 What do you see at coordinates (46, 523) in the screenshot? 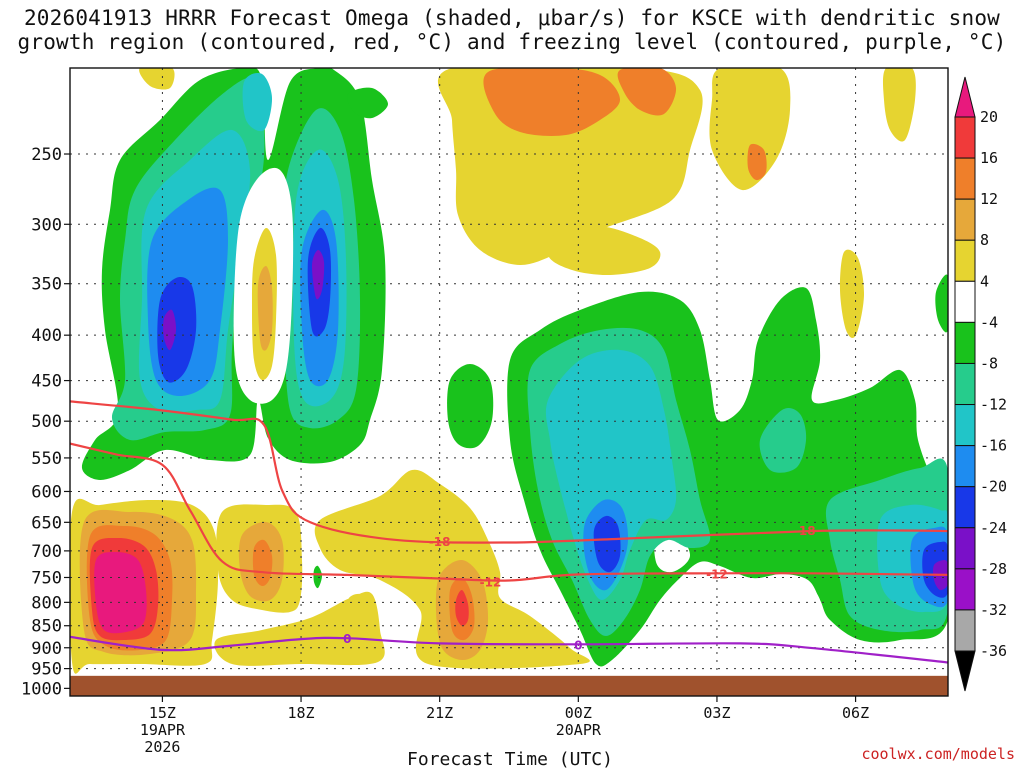
I see `y-tick-label: 650` at bounding box center [46, 523].